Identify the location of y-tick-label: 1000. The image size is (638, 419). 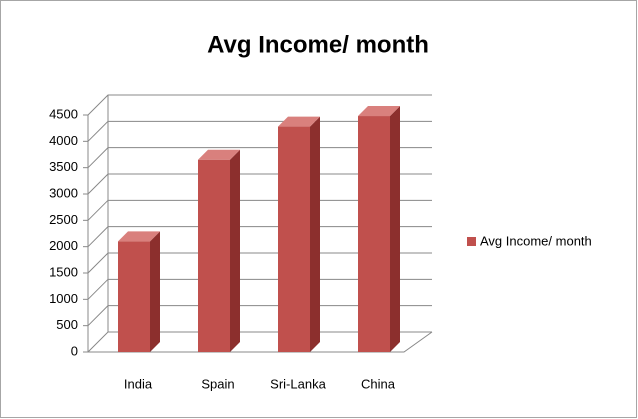
(63, 298).